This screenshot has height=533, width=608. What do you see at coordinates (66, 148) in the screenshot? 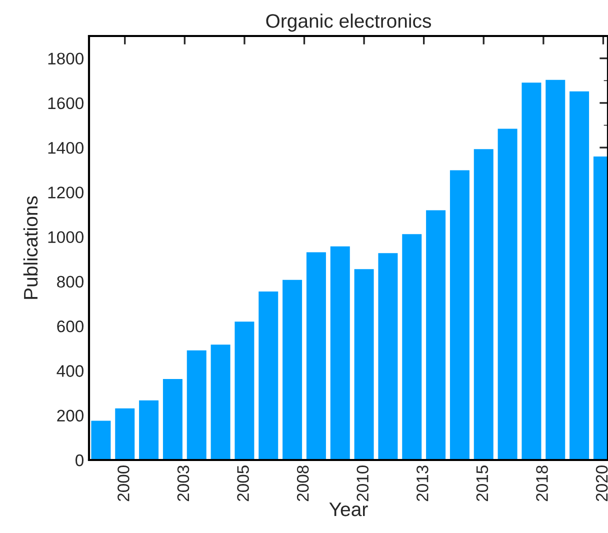
I see `y-tick-label: 1400` at bounding box center [66, 148].